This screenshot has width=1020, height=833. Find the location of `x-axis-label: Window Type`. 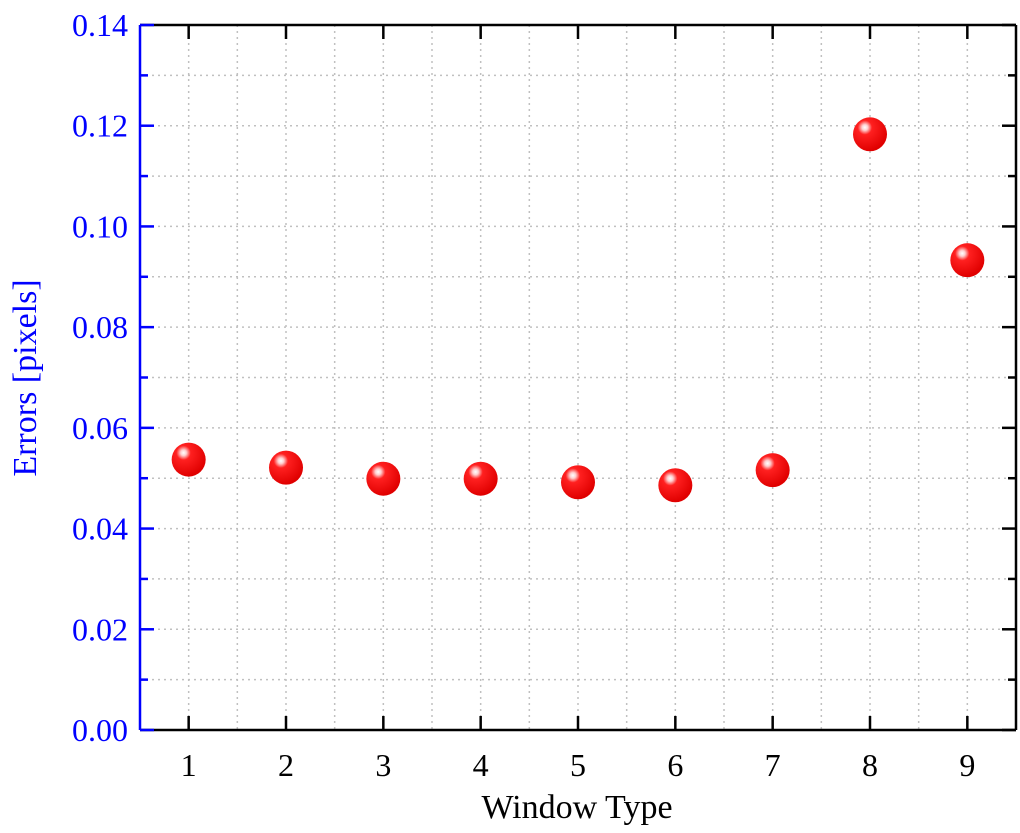

x-axis-label: Window Type is located at coordinates (576, 807).